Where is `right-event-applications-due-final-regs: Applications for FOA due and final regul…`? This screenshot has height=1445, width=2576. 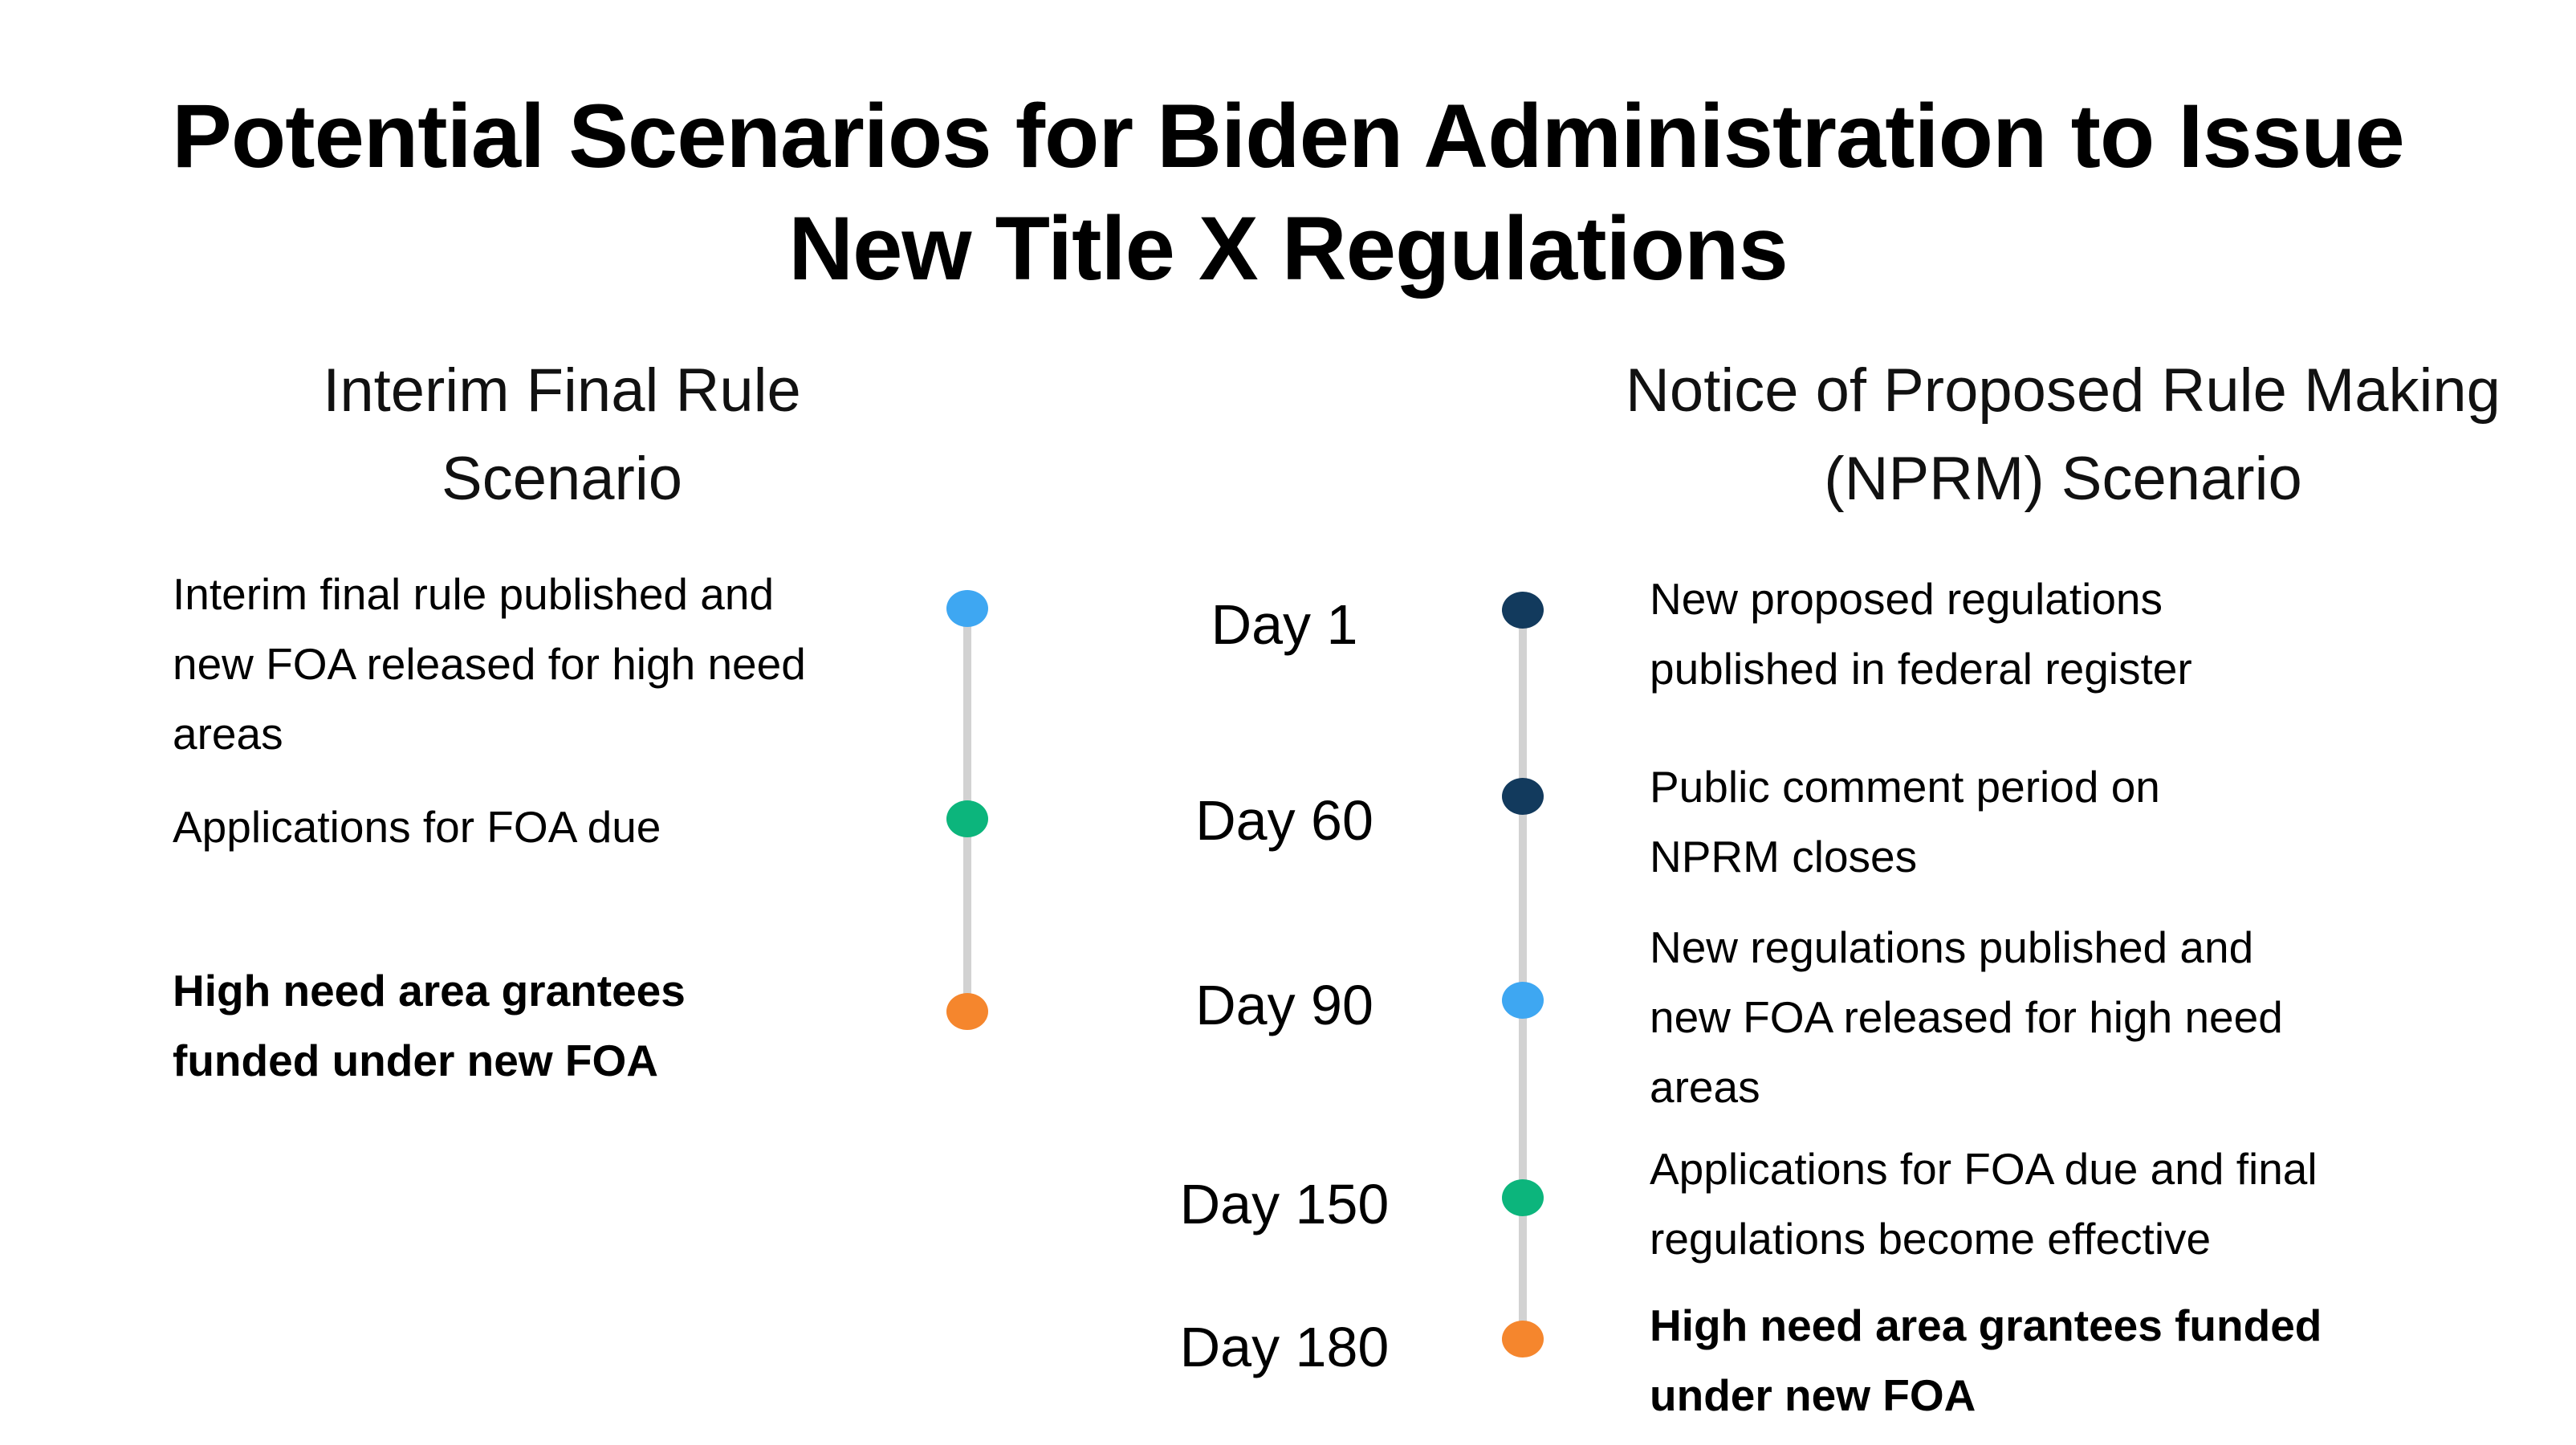
right-event-applications-due-final-regs: Applications for FOA due and final regul… is located at coordinates (1984, 1204).